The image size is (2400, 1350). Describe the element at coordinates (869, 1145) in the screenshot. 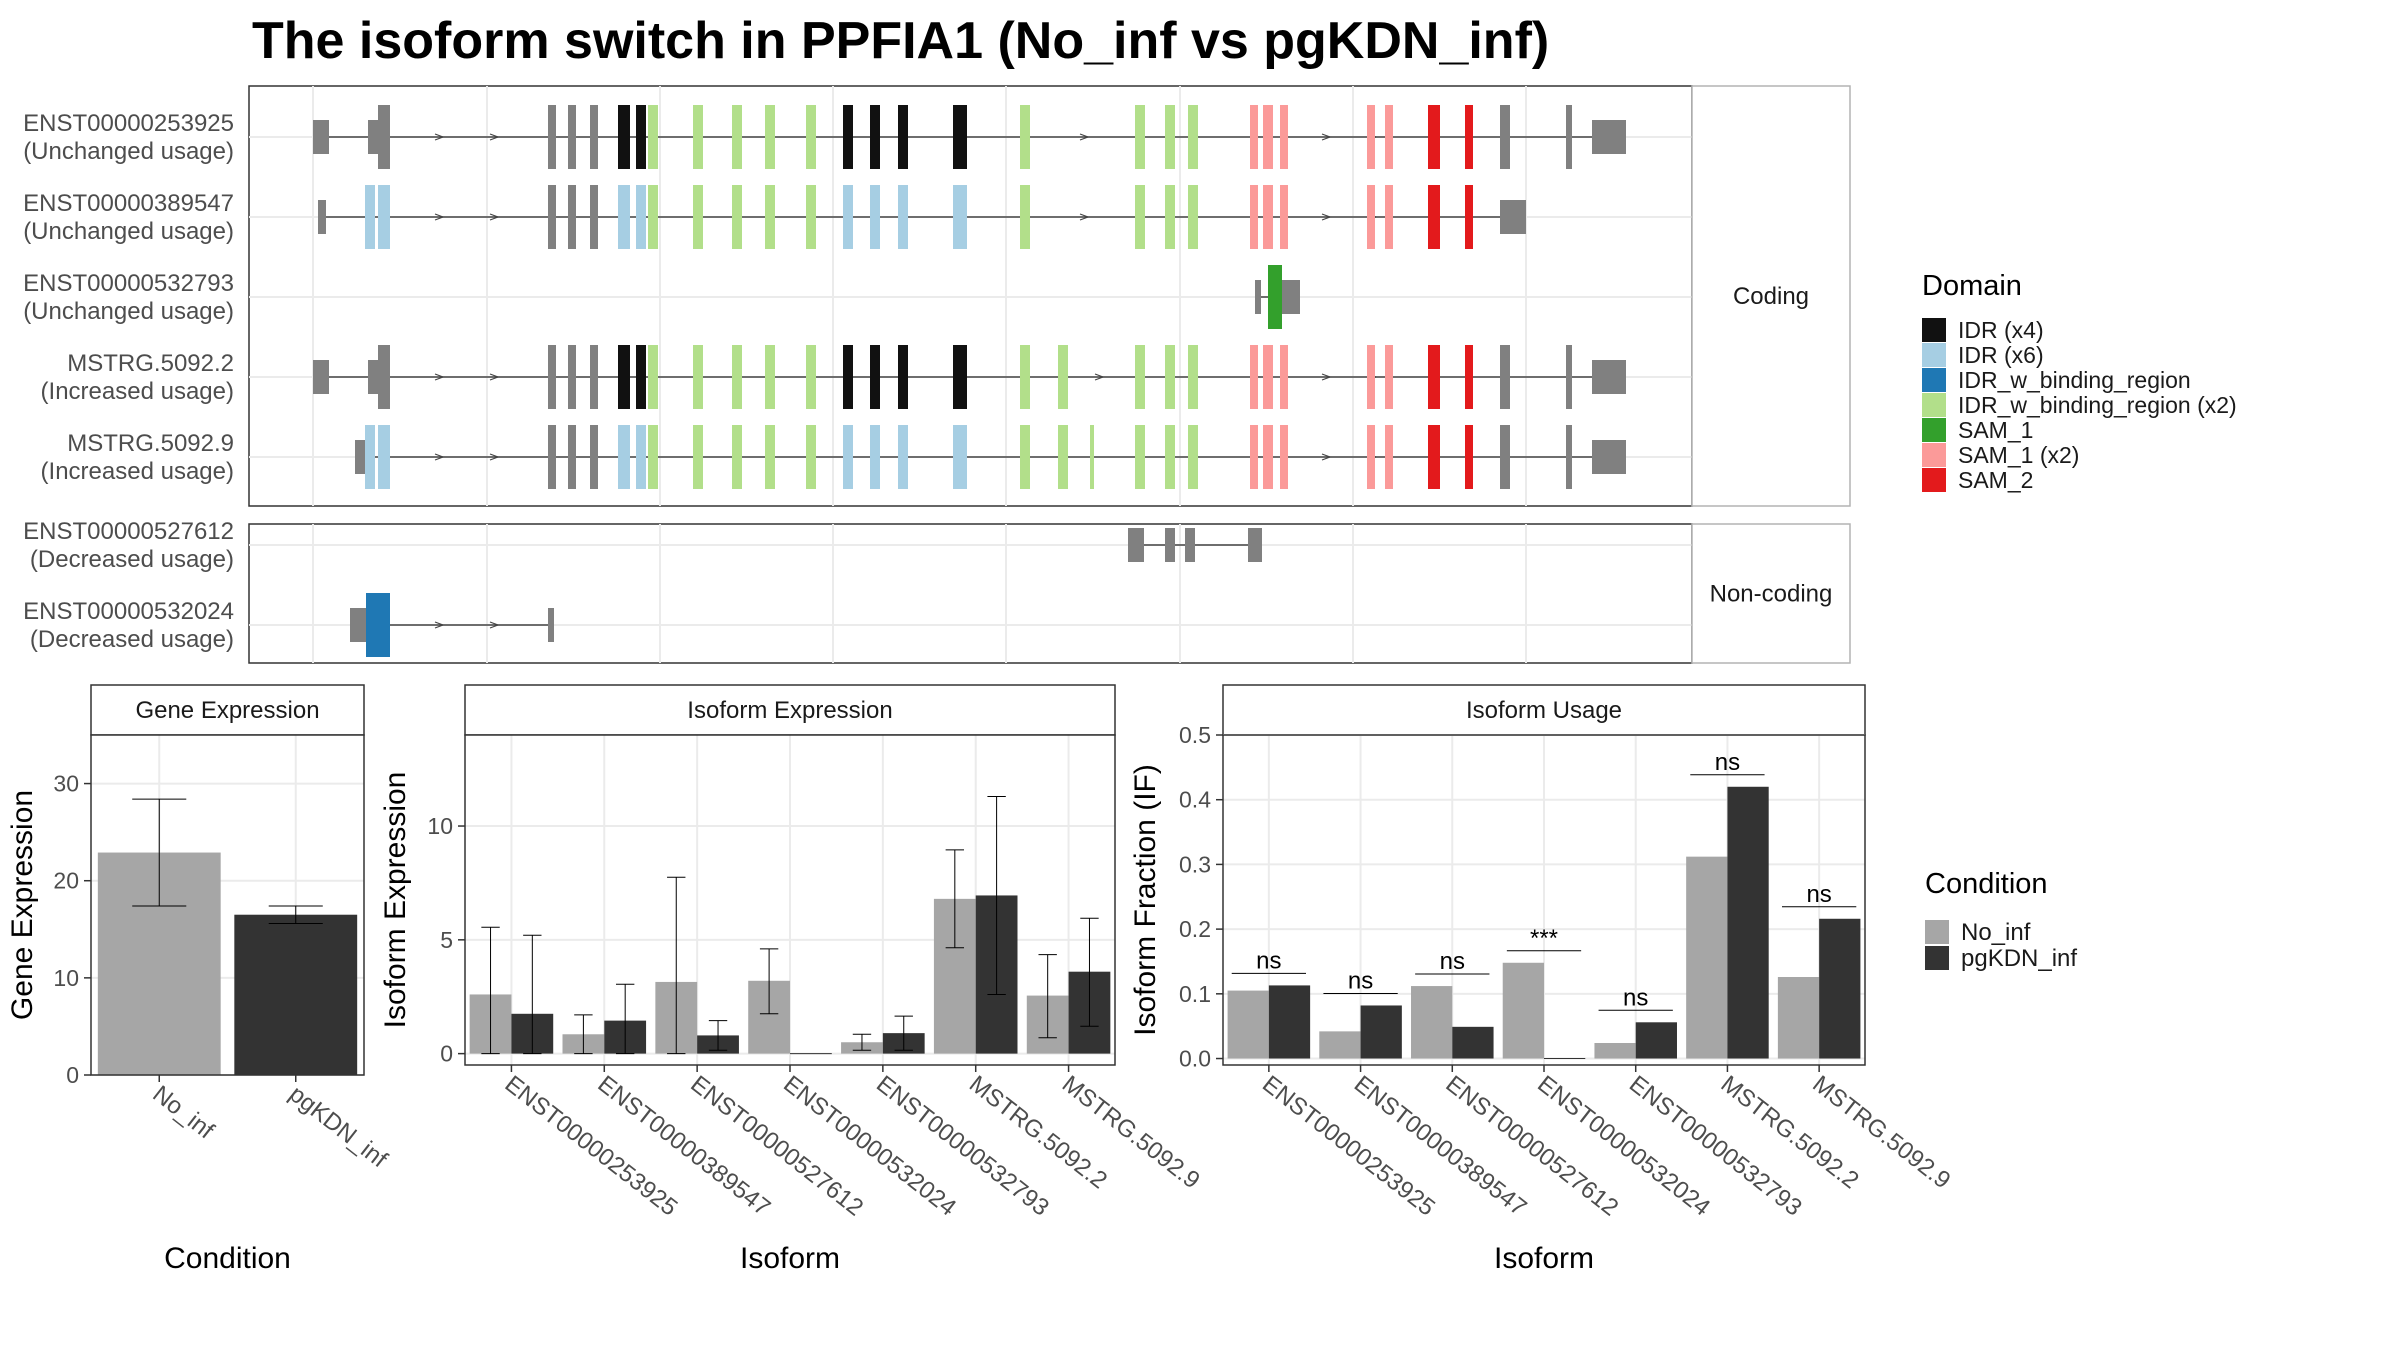

I see `x-tick-label: ENST00000532024` at that location.